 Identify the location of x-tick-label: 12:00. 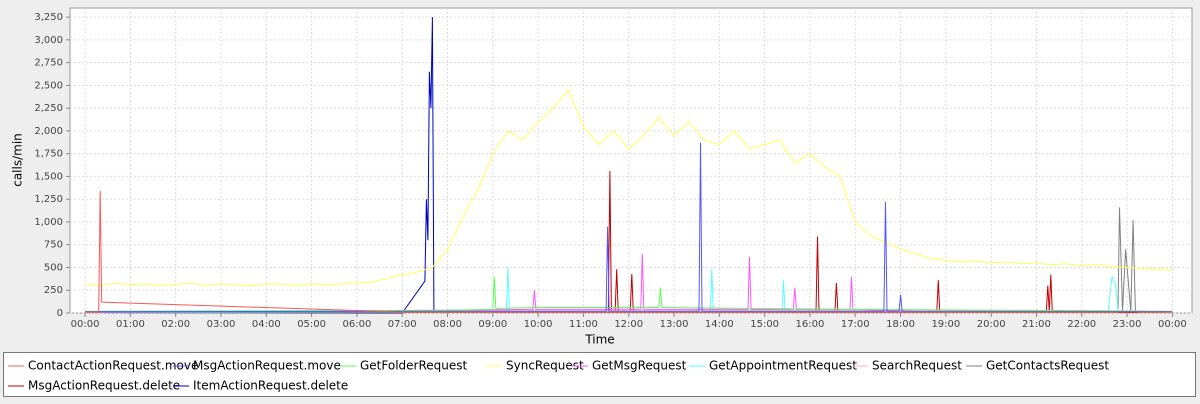
(628, 324).